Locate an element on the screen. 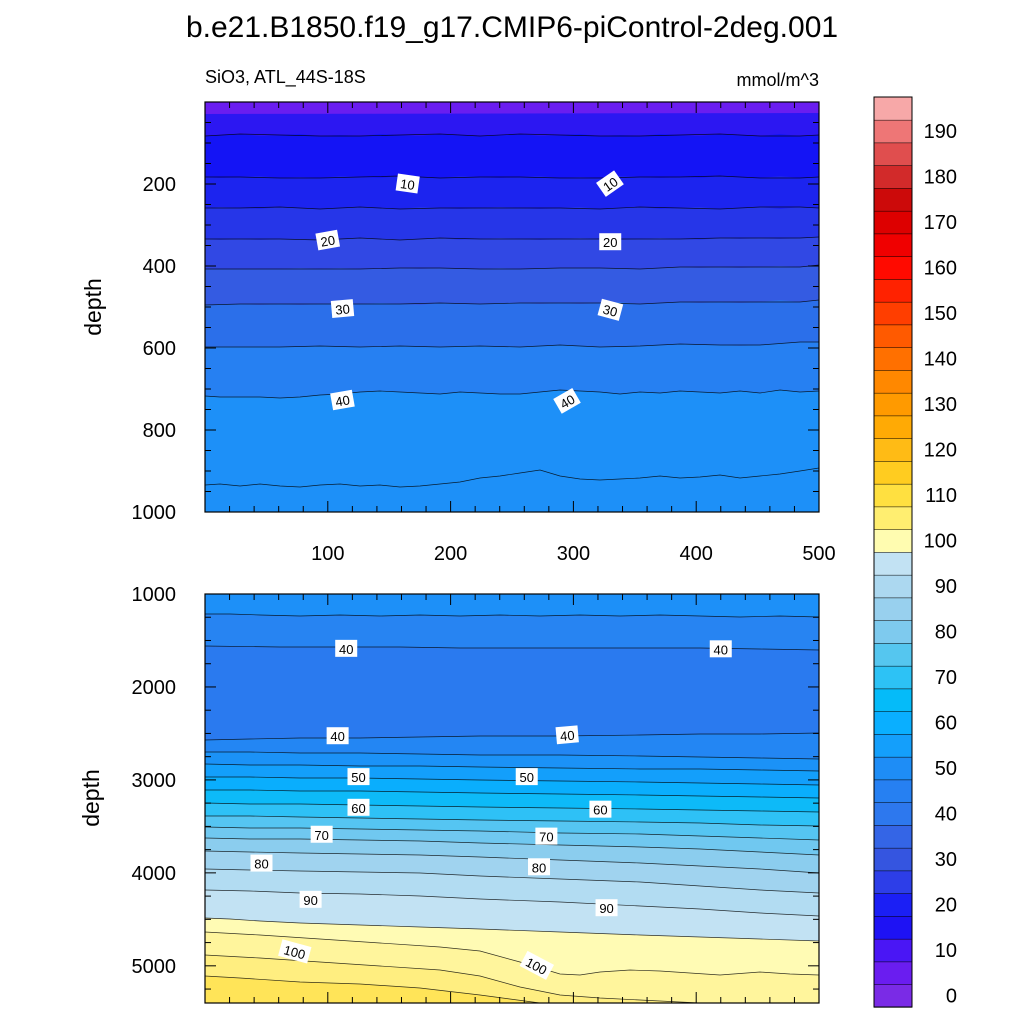 The width and height of the screenshot is (1024, 1024). contour-label-text: 90 is located at coordinates (606, 908).